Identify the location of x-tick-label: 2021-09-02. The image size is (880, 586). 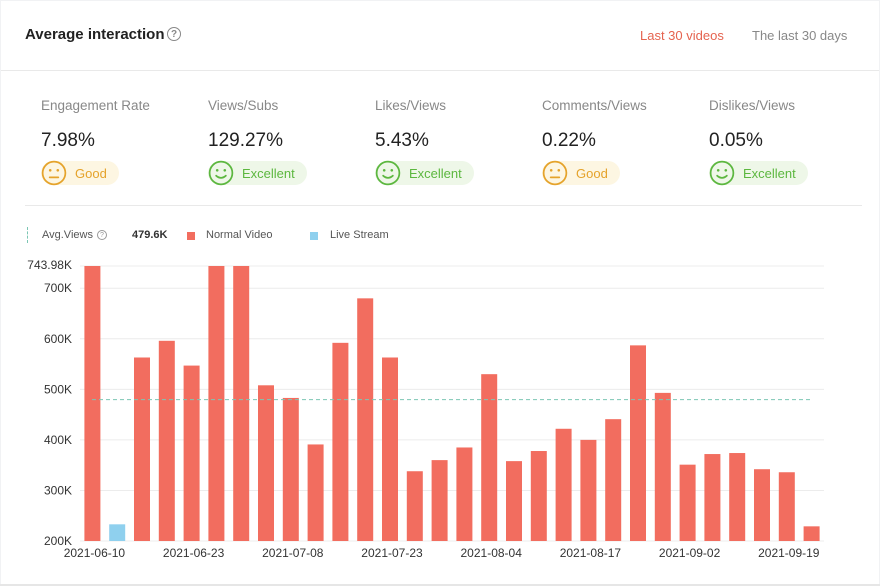
(690, 553).